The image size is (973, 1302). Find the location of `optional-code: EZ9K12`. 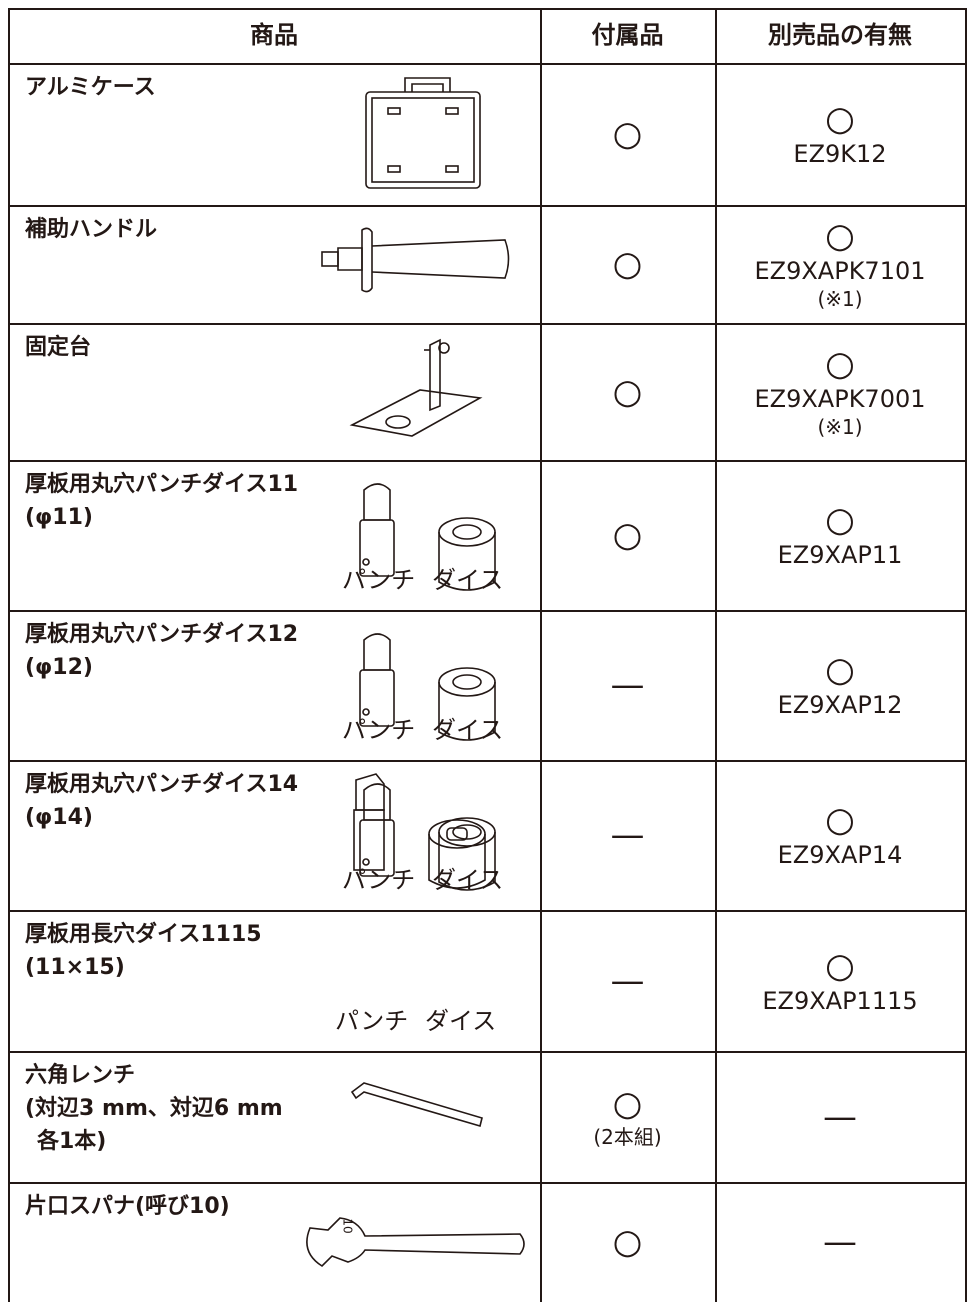

optional-code: EZ9K12 is located at coordinates (840, 154).